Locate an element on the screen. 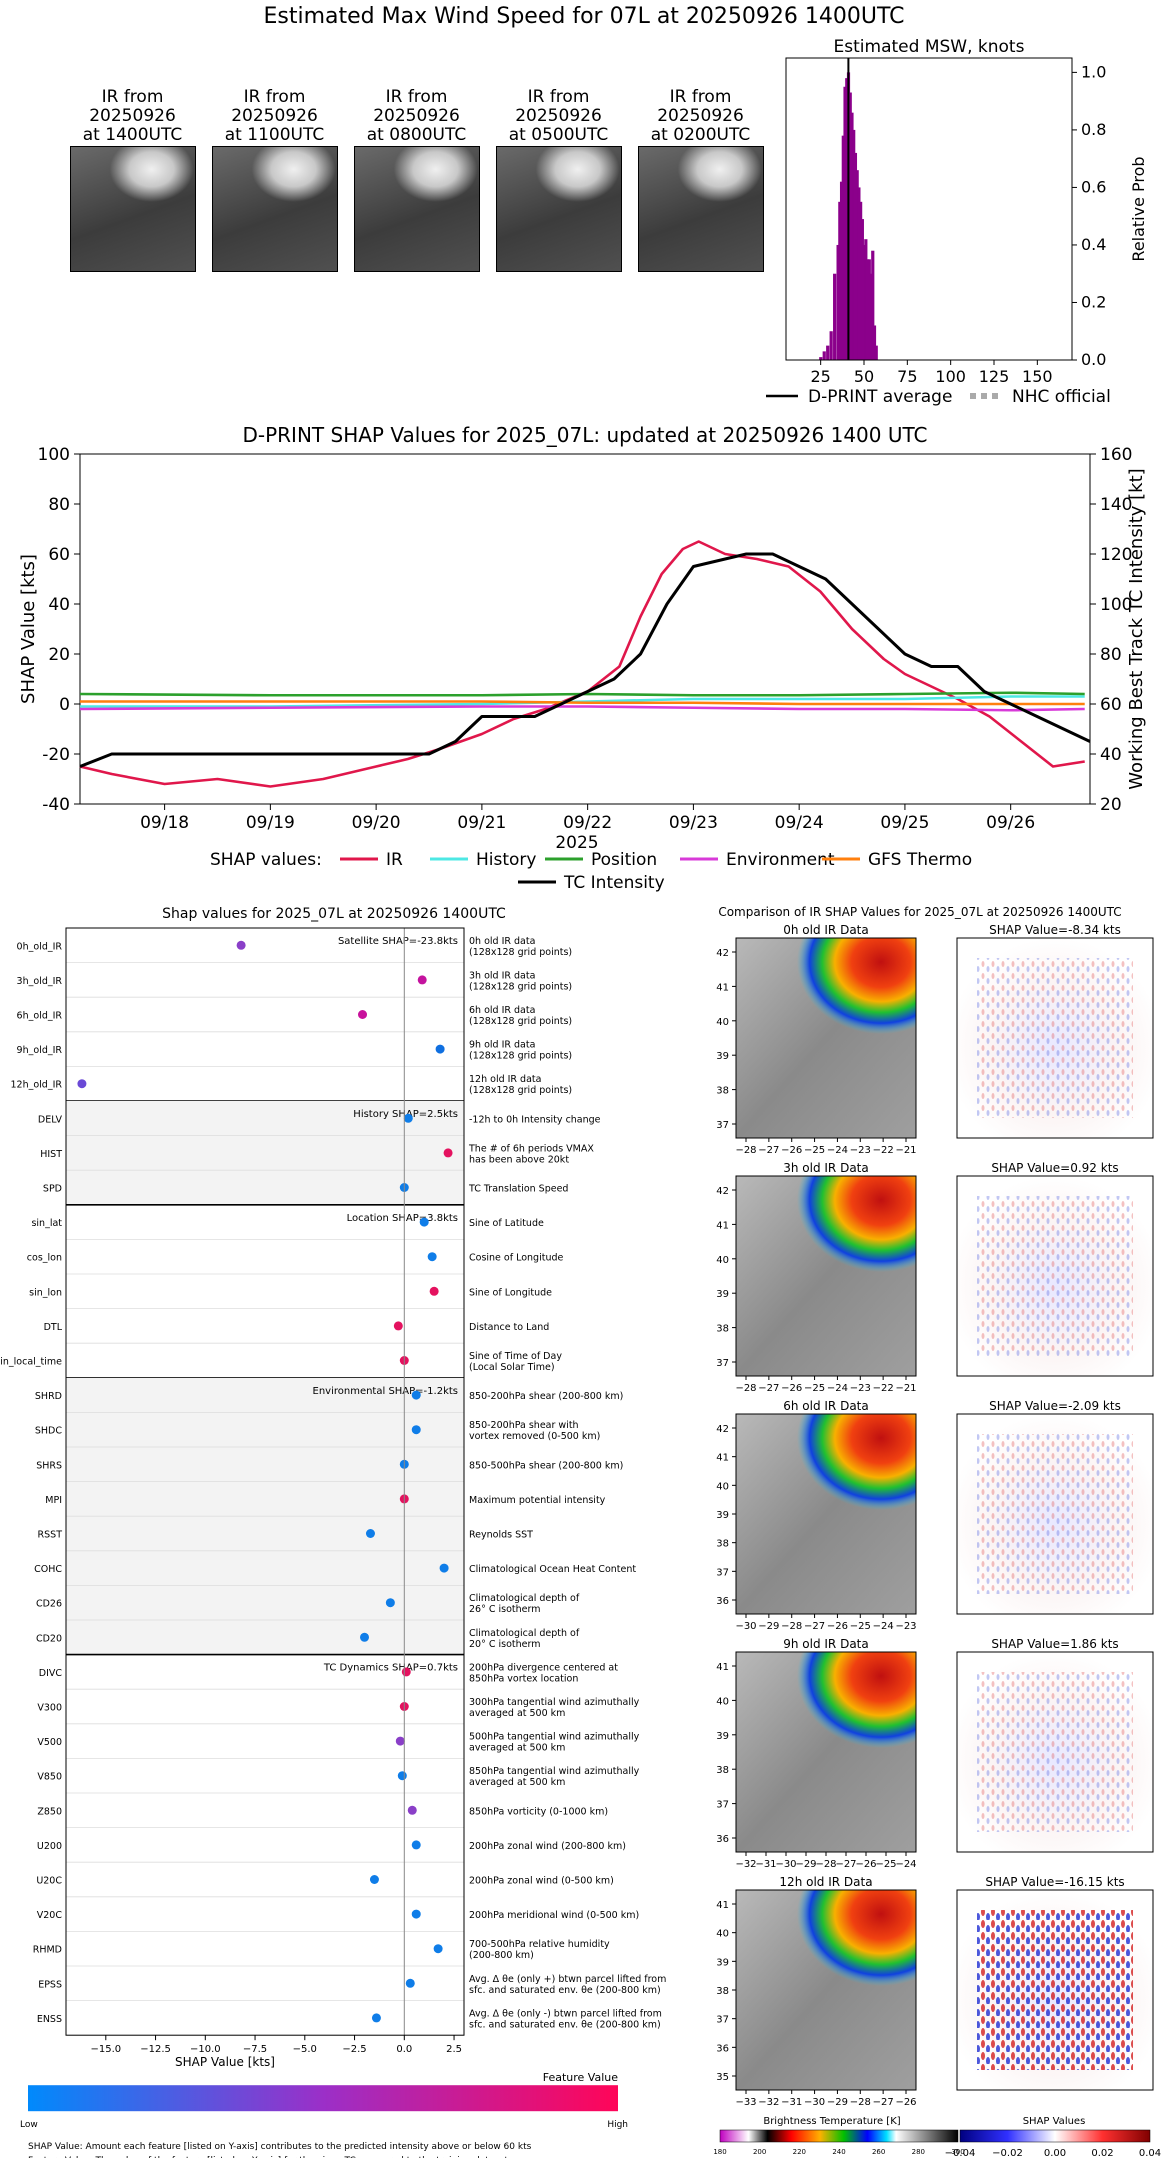 This screenshot has height=2158, width=1168. ir-thumb-label-line: IR from is located at coordinates (700, 97).